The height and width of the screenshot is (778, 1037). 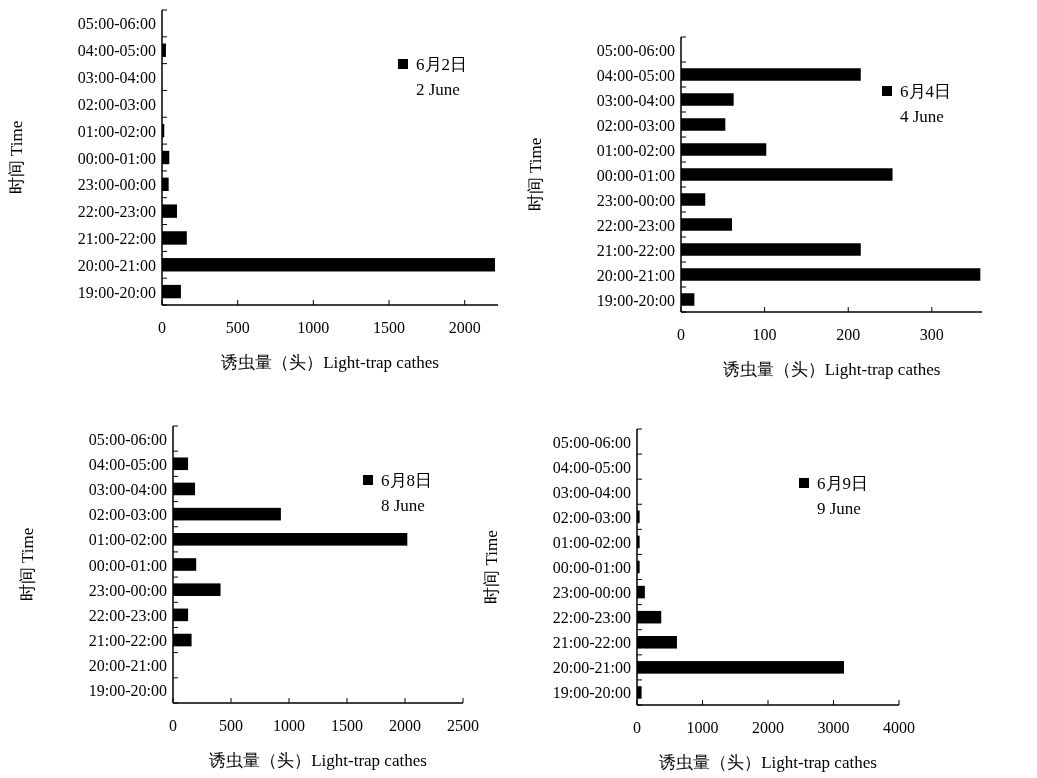 I want to click on x-tick-label: 3000, so click(x=833, y=727).